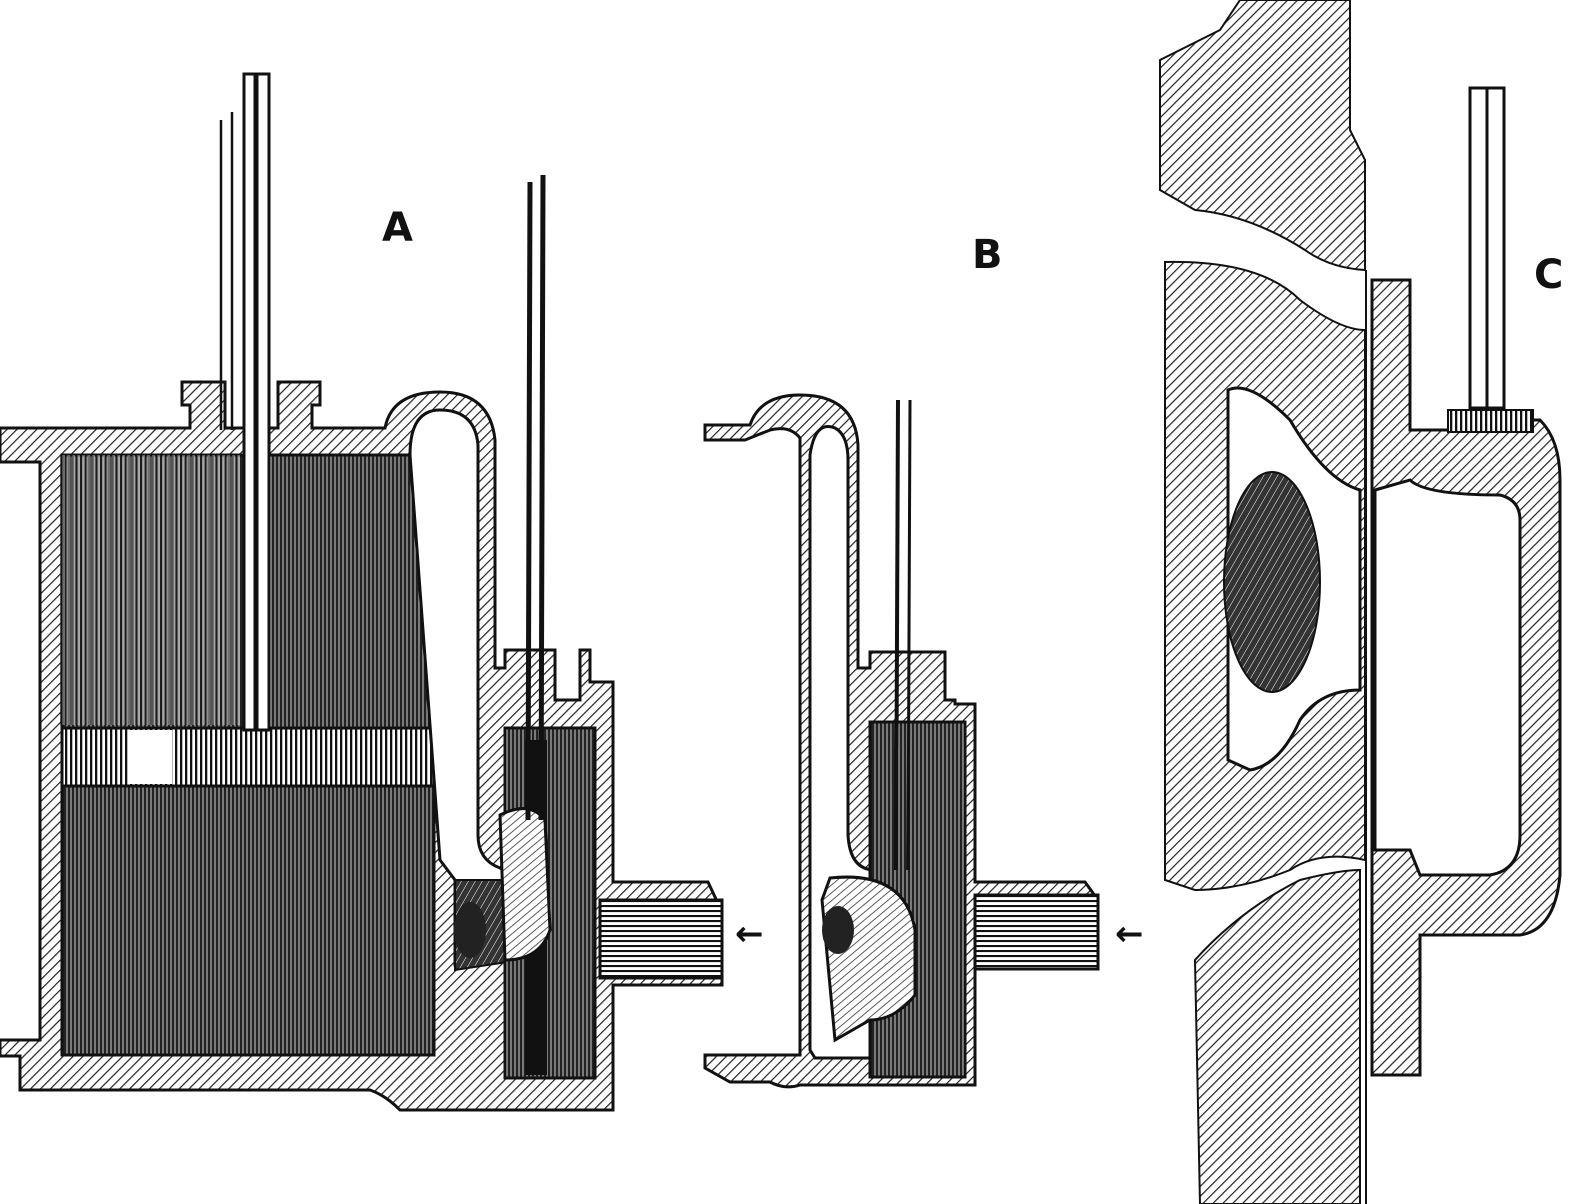  What do you see at coordinates (1036, 932) in the screenshot?
I see `exhaust-pipe-b` at bounding box center [1036, 932].